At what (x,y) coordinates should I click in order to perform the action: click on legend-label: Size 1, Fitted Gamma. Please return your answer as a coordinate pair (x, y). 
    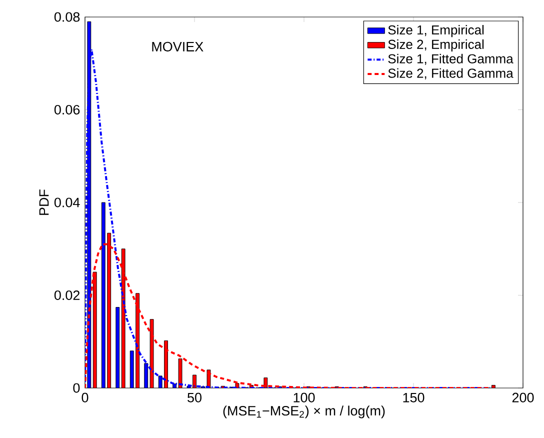
    Looking at the image, I should click on (451, 59).